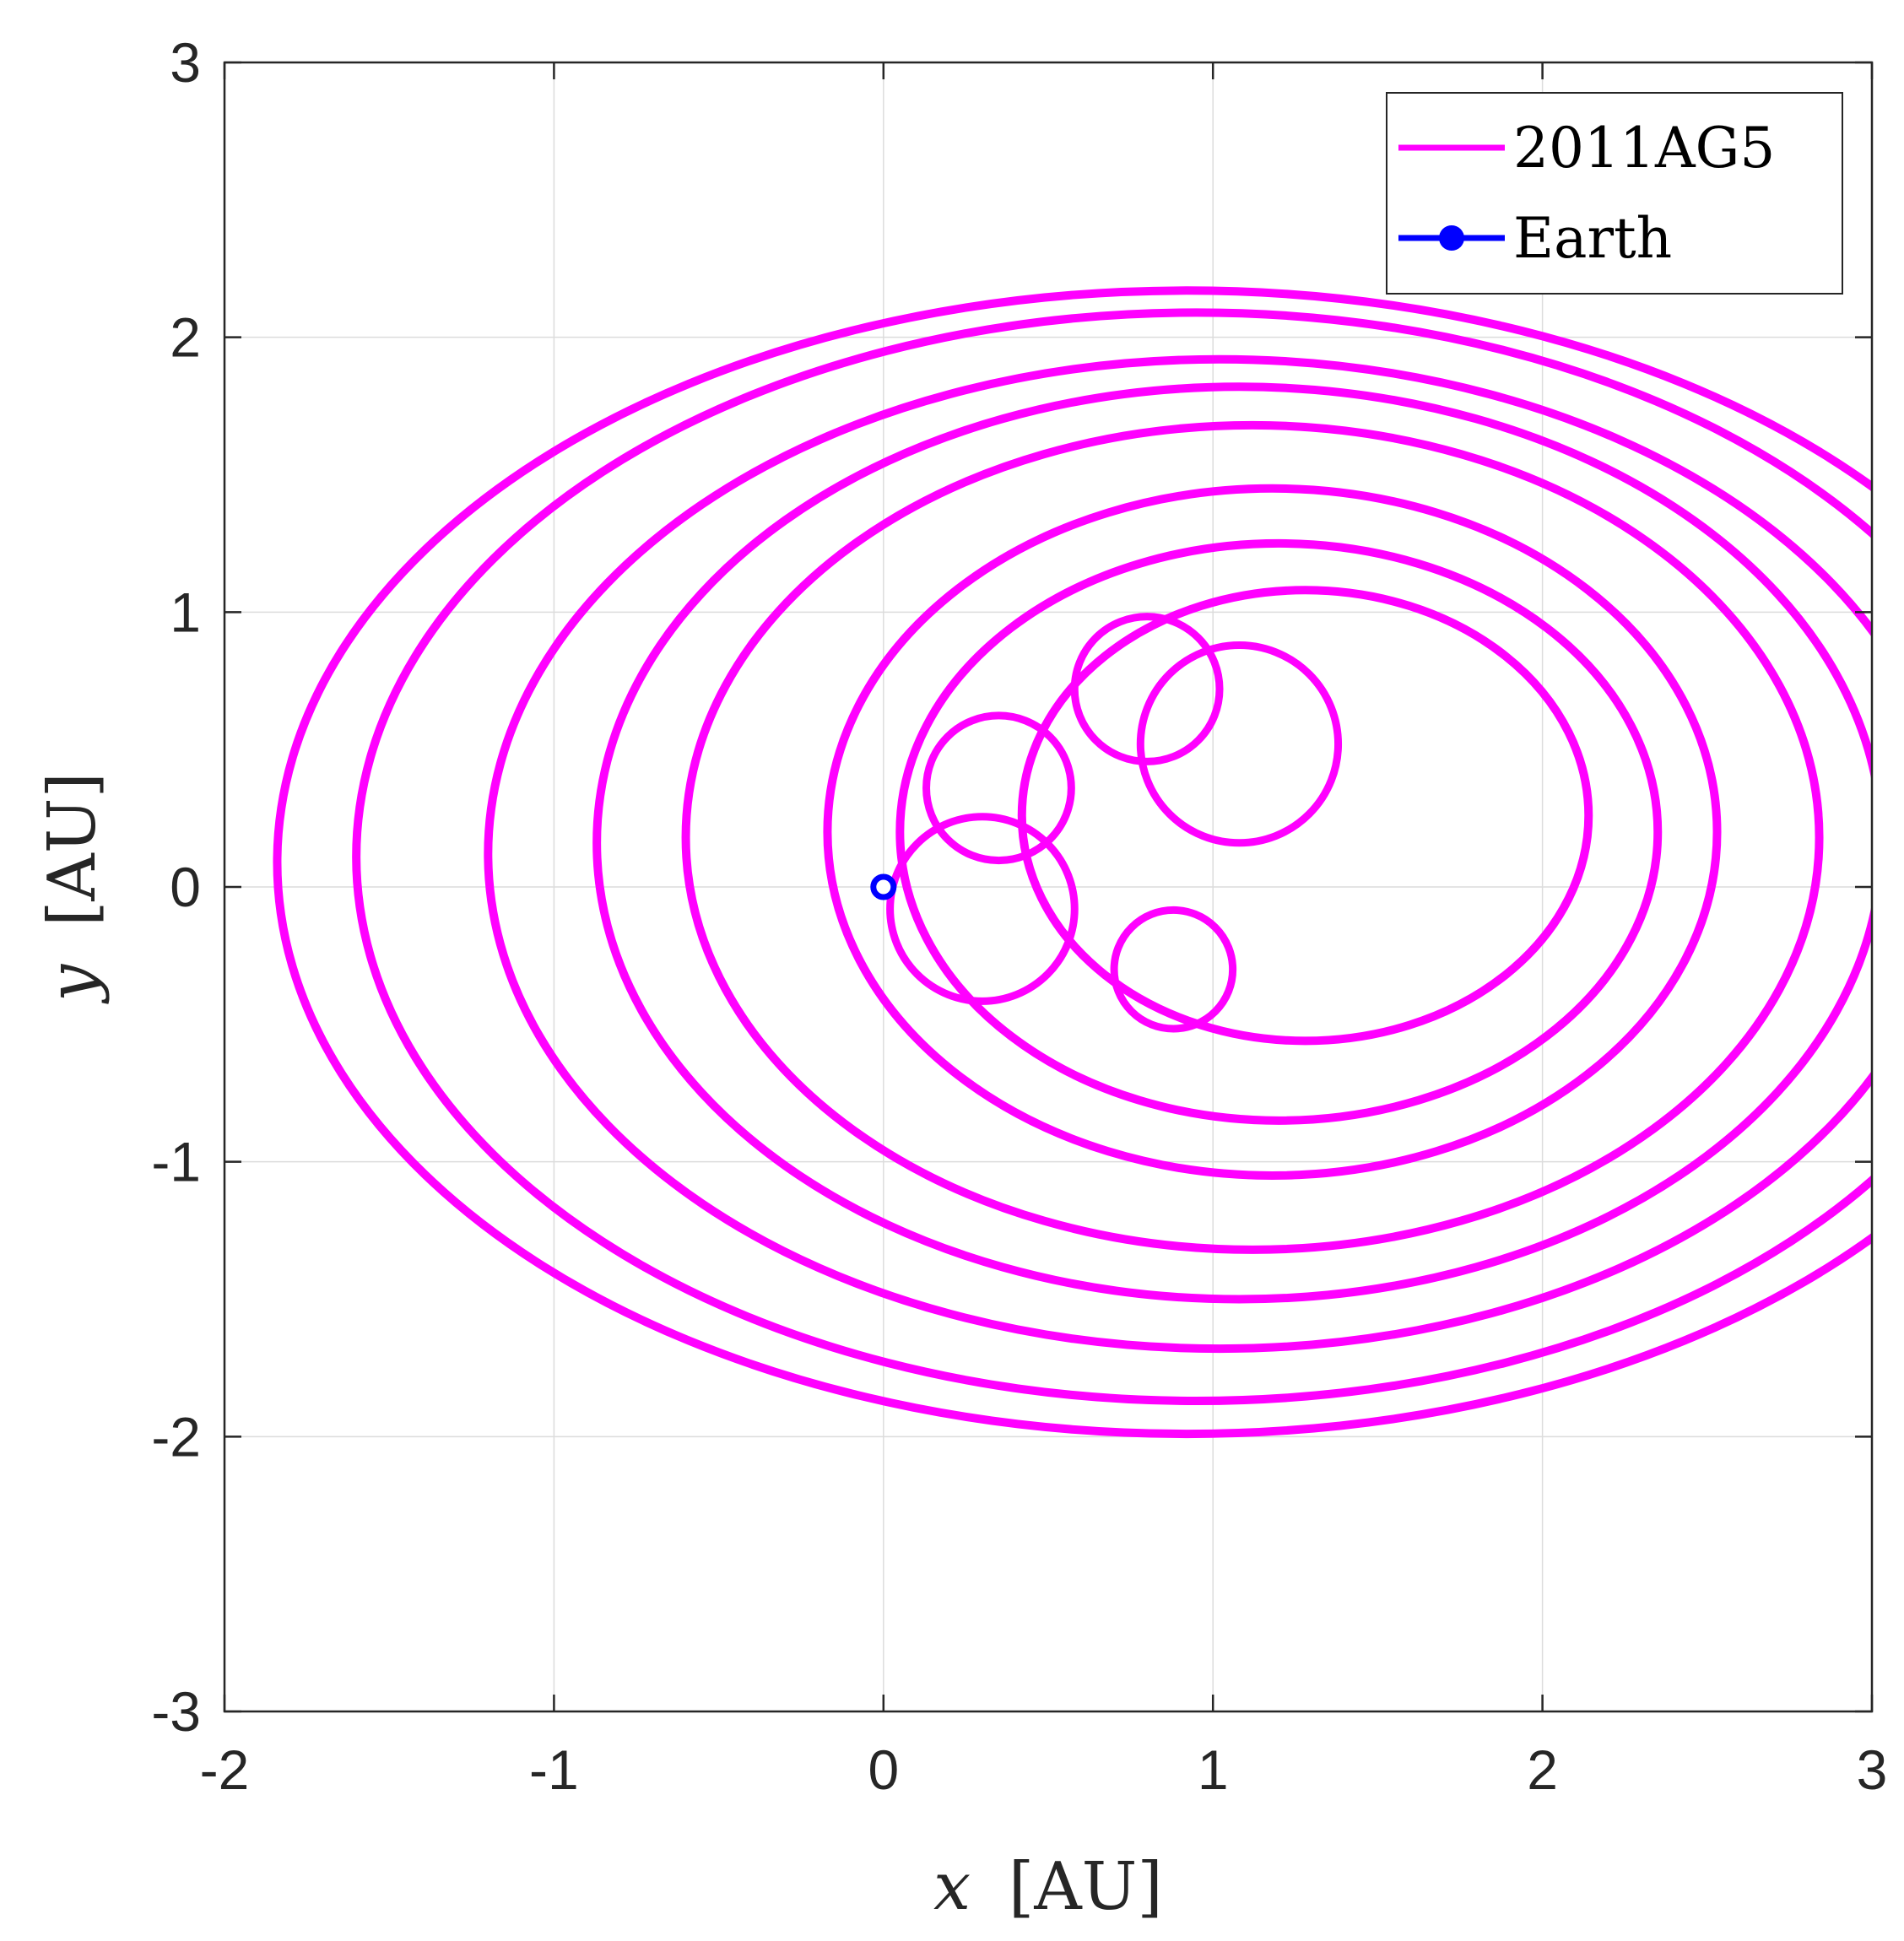 The width and height of the screenshot is (1904, 1941). Describe the element at coordinates (952, 1887) in the screenshot. I see `x-axis-label-variable: x` at that location.